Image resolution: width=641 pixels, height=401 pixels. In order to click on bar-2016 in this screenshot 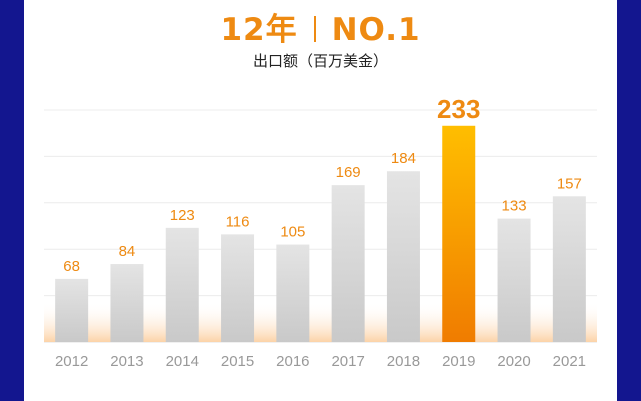, I will do `click(293, 293)`.